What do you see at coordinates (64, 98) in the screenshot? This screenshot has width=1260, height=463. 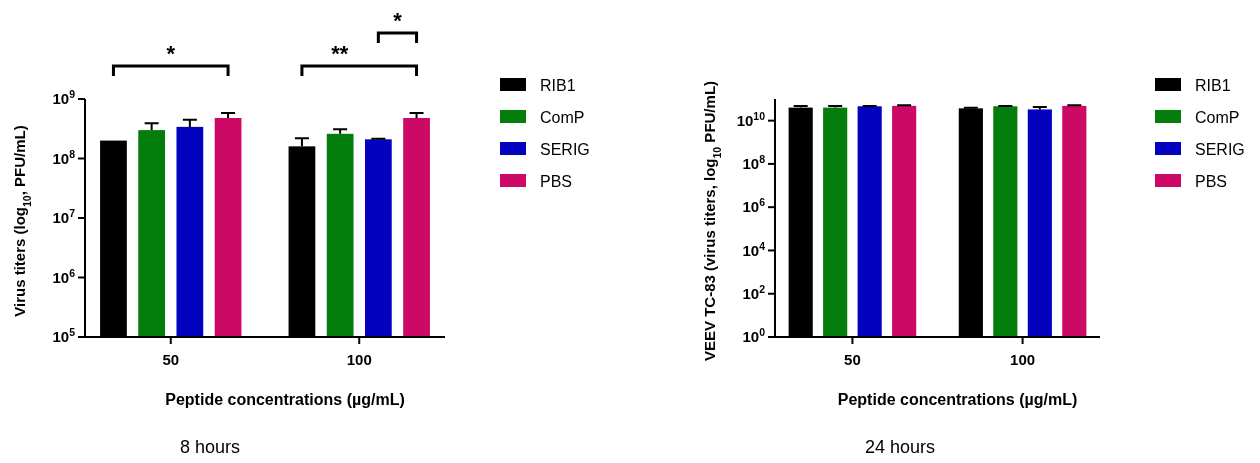 I see `y-tick-label: 10$^{9}$` at bounding box center [64, 98].